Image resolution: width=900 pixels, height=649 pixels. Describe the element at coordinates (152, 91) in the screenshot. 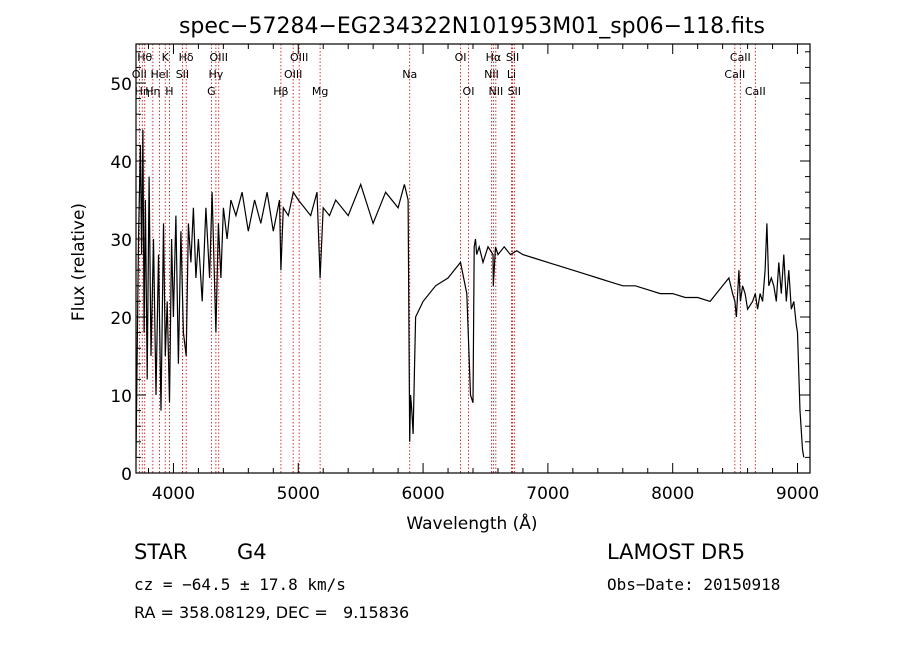

I see `line-marker-label-3: Hη` at that location.